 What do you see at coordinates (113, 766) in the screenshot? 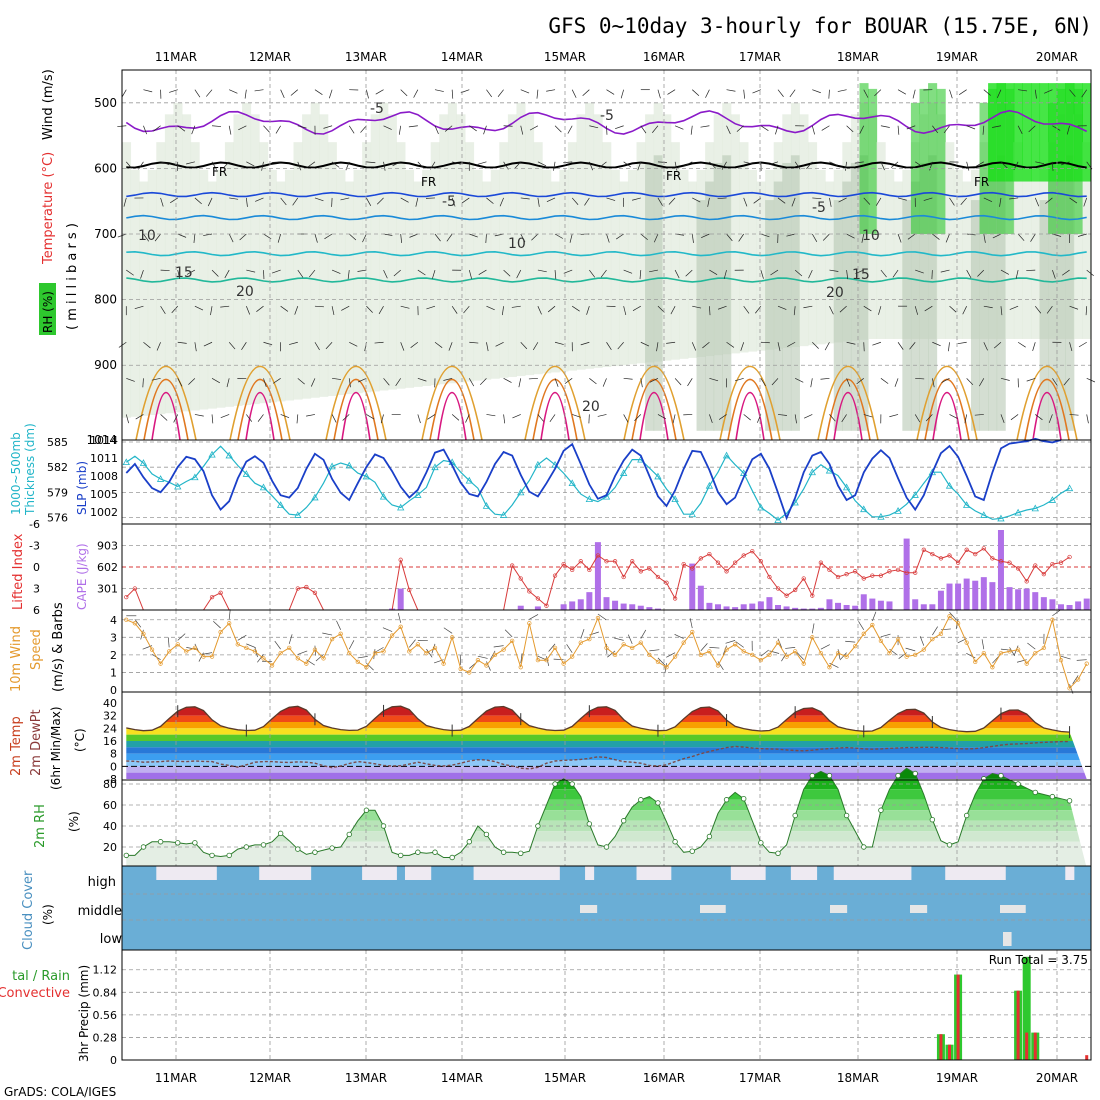
I see `temp-tick: 0` at bounding box center [113, 766].